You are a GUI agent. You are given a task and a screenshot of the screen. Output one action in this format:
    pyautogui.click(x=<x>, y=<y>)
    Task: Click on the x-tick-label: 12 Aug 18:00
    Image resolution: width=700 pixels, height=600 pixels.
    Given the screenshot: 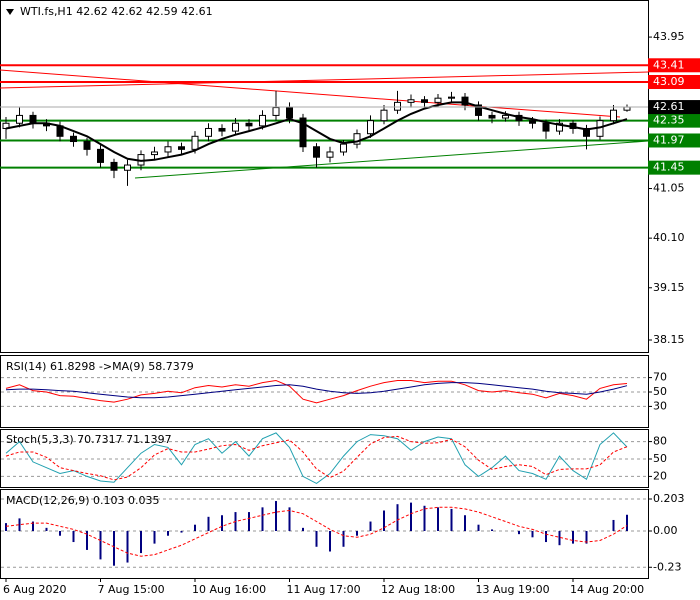 What is the action you would take?
    pyautogui.click(x=418, y=589)
    